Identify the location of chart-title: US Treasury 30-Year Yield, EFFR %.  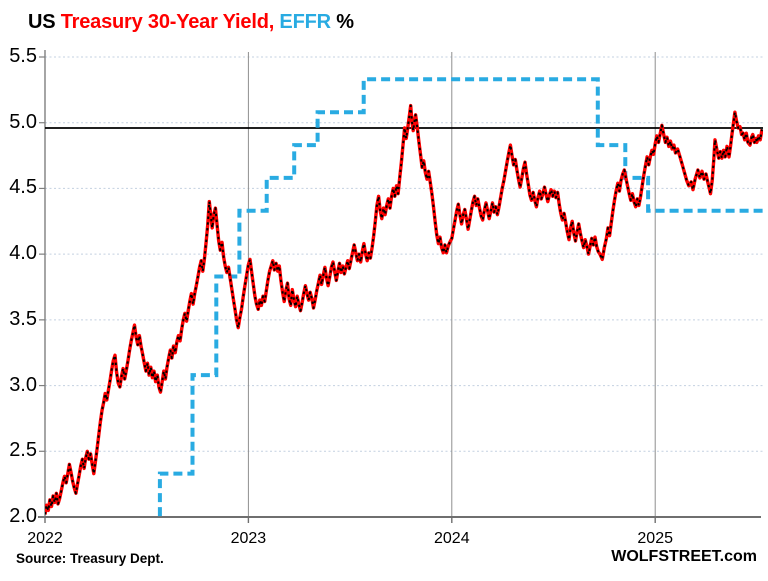
(191, 22).